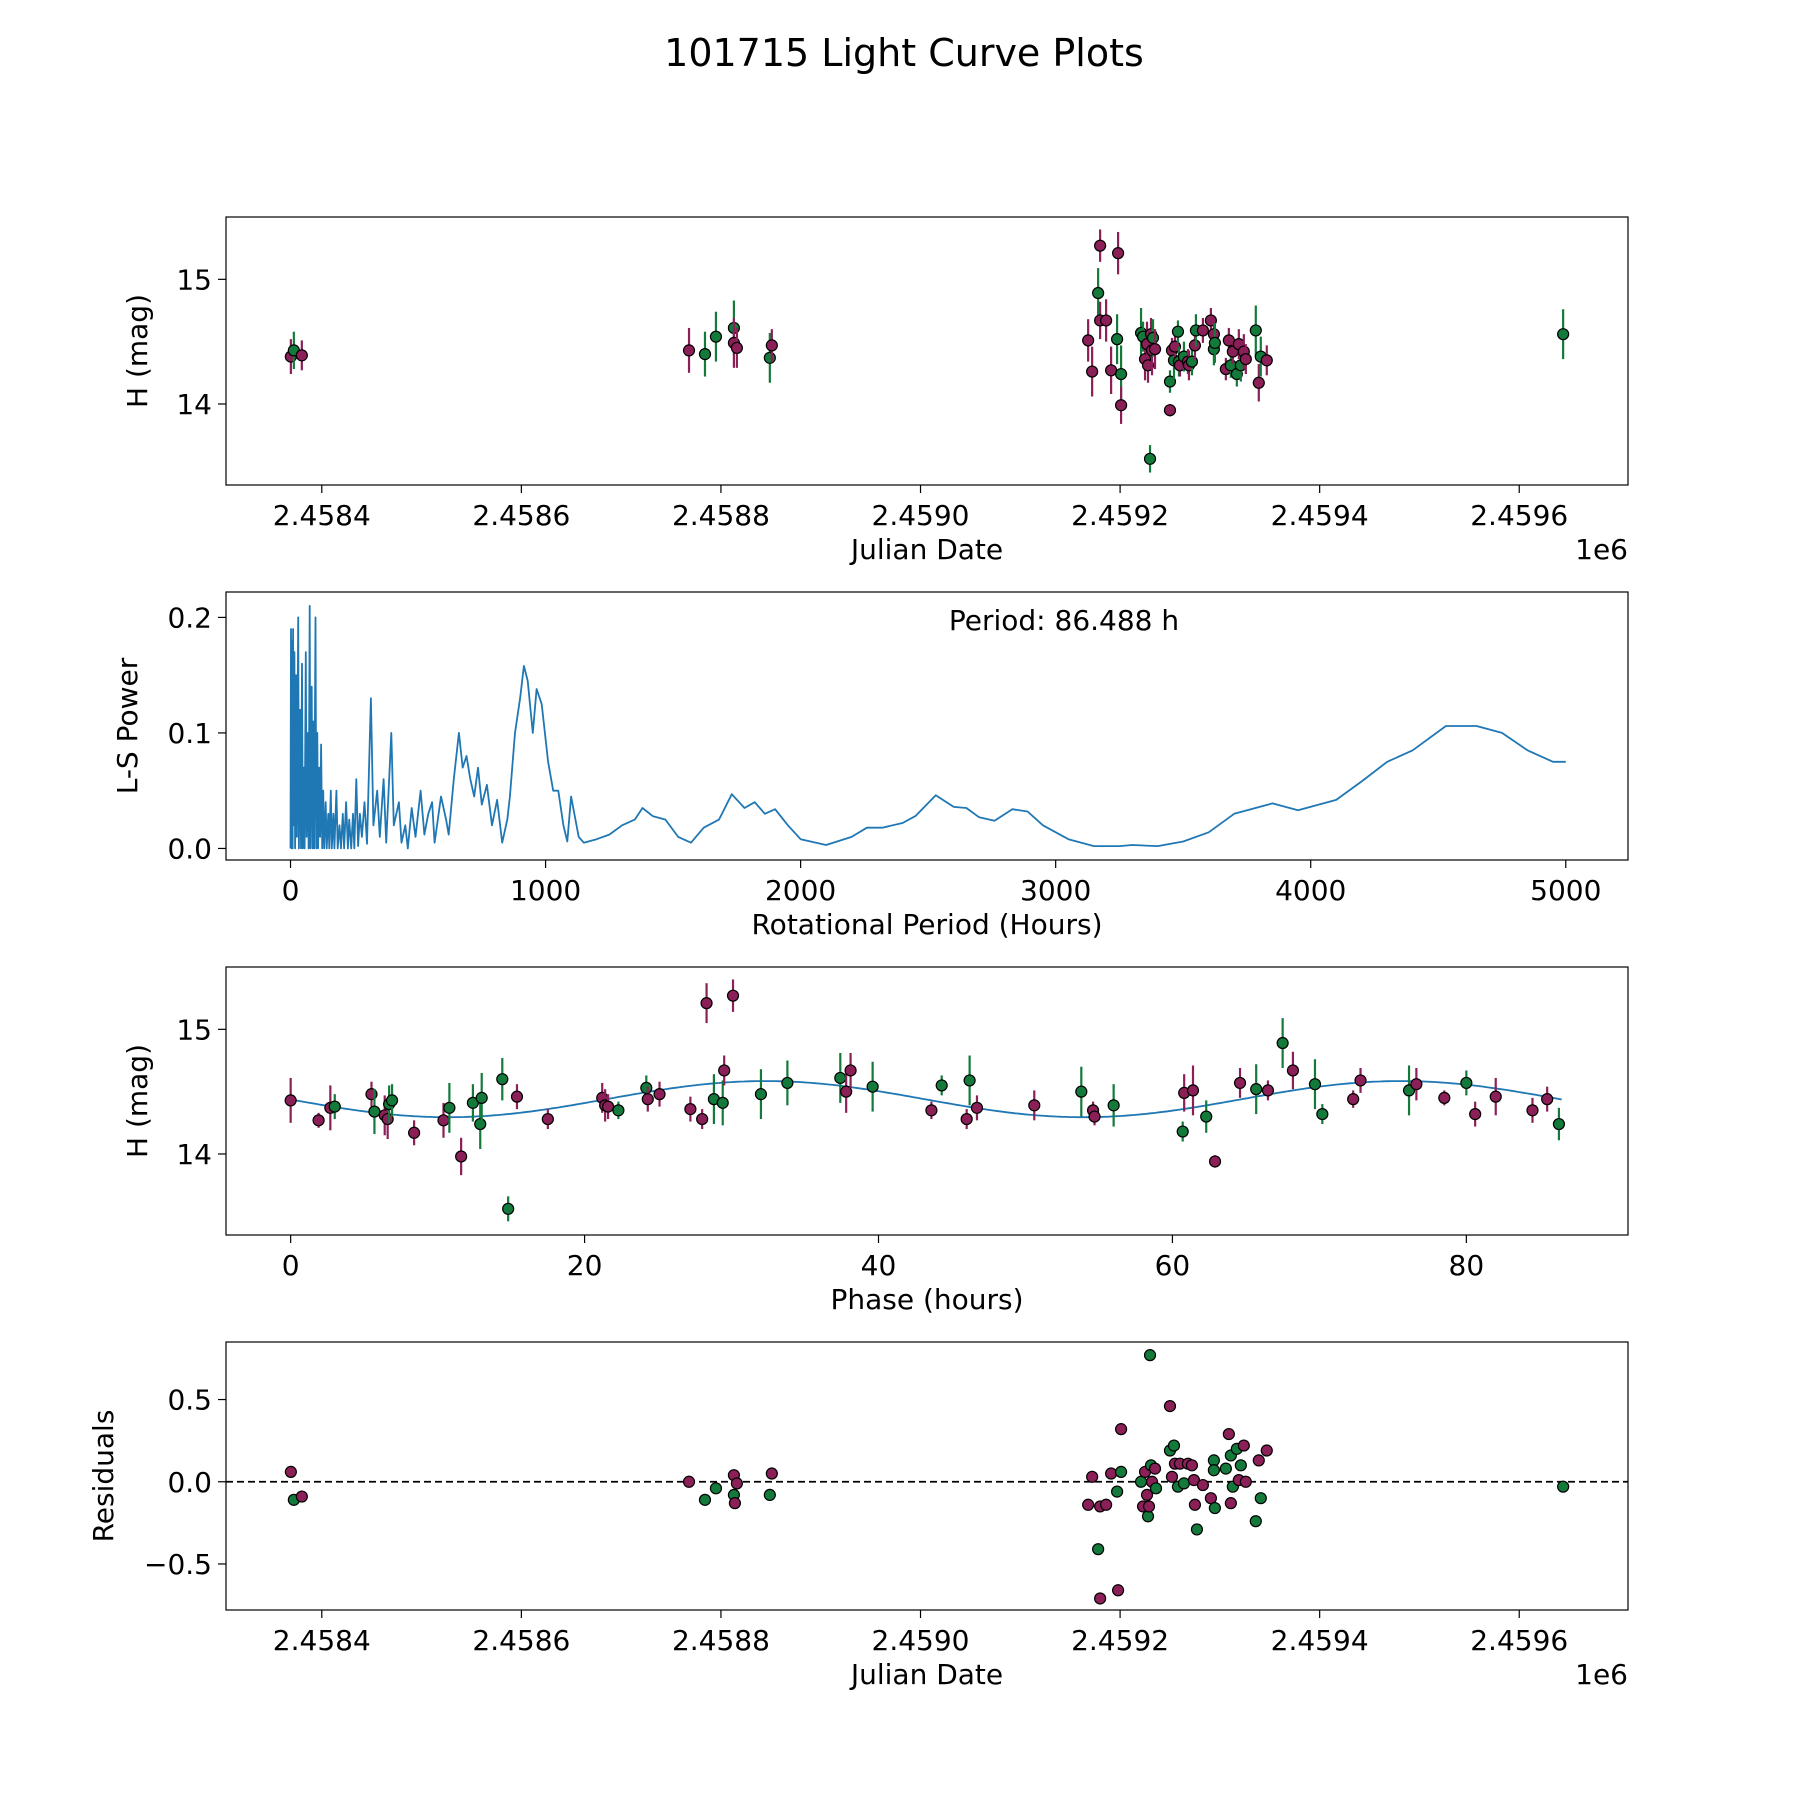 This screenshot has width=1800, height=1800. I want to click on y-axis-label: H (mag), so click(137, 1101).